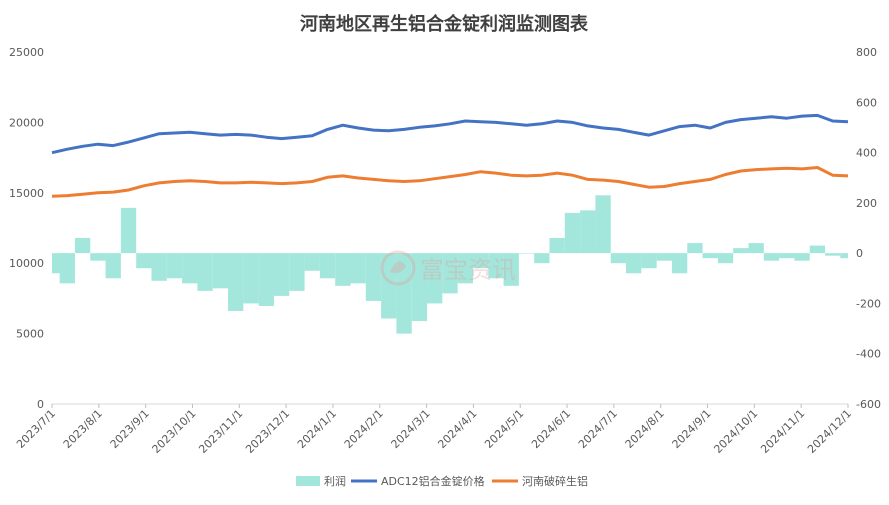 This screenshot has width=889, height=505. What do you see at coordinates (450, 182) in the screenshot?
I see `broken-aluminum-price-line` at bounding box center [450, 182].